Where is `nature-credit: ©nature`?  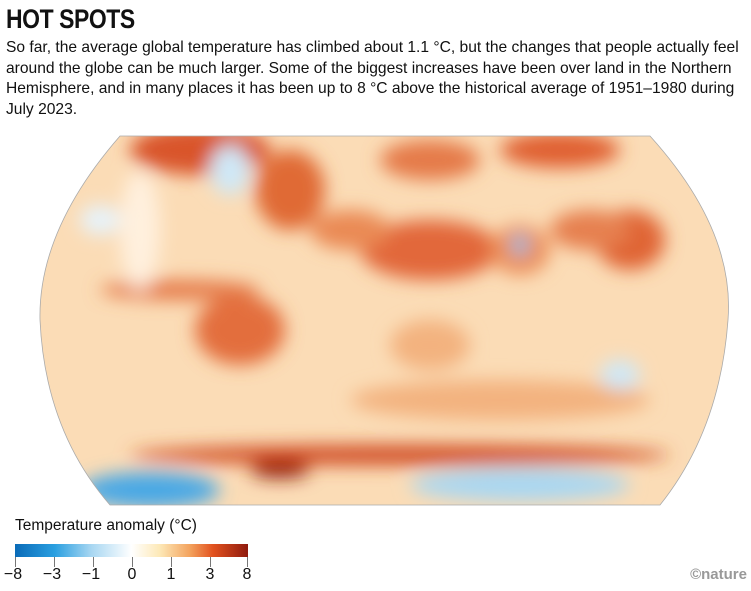 nature-credit: ©nature is located at coordinates (718, 574).